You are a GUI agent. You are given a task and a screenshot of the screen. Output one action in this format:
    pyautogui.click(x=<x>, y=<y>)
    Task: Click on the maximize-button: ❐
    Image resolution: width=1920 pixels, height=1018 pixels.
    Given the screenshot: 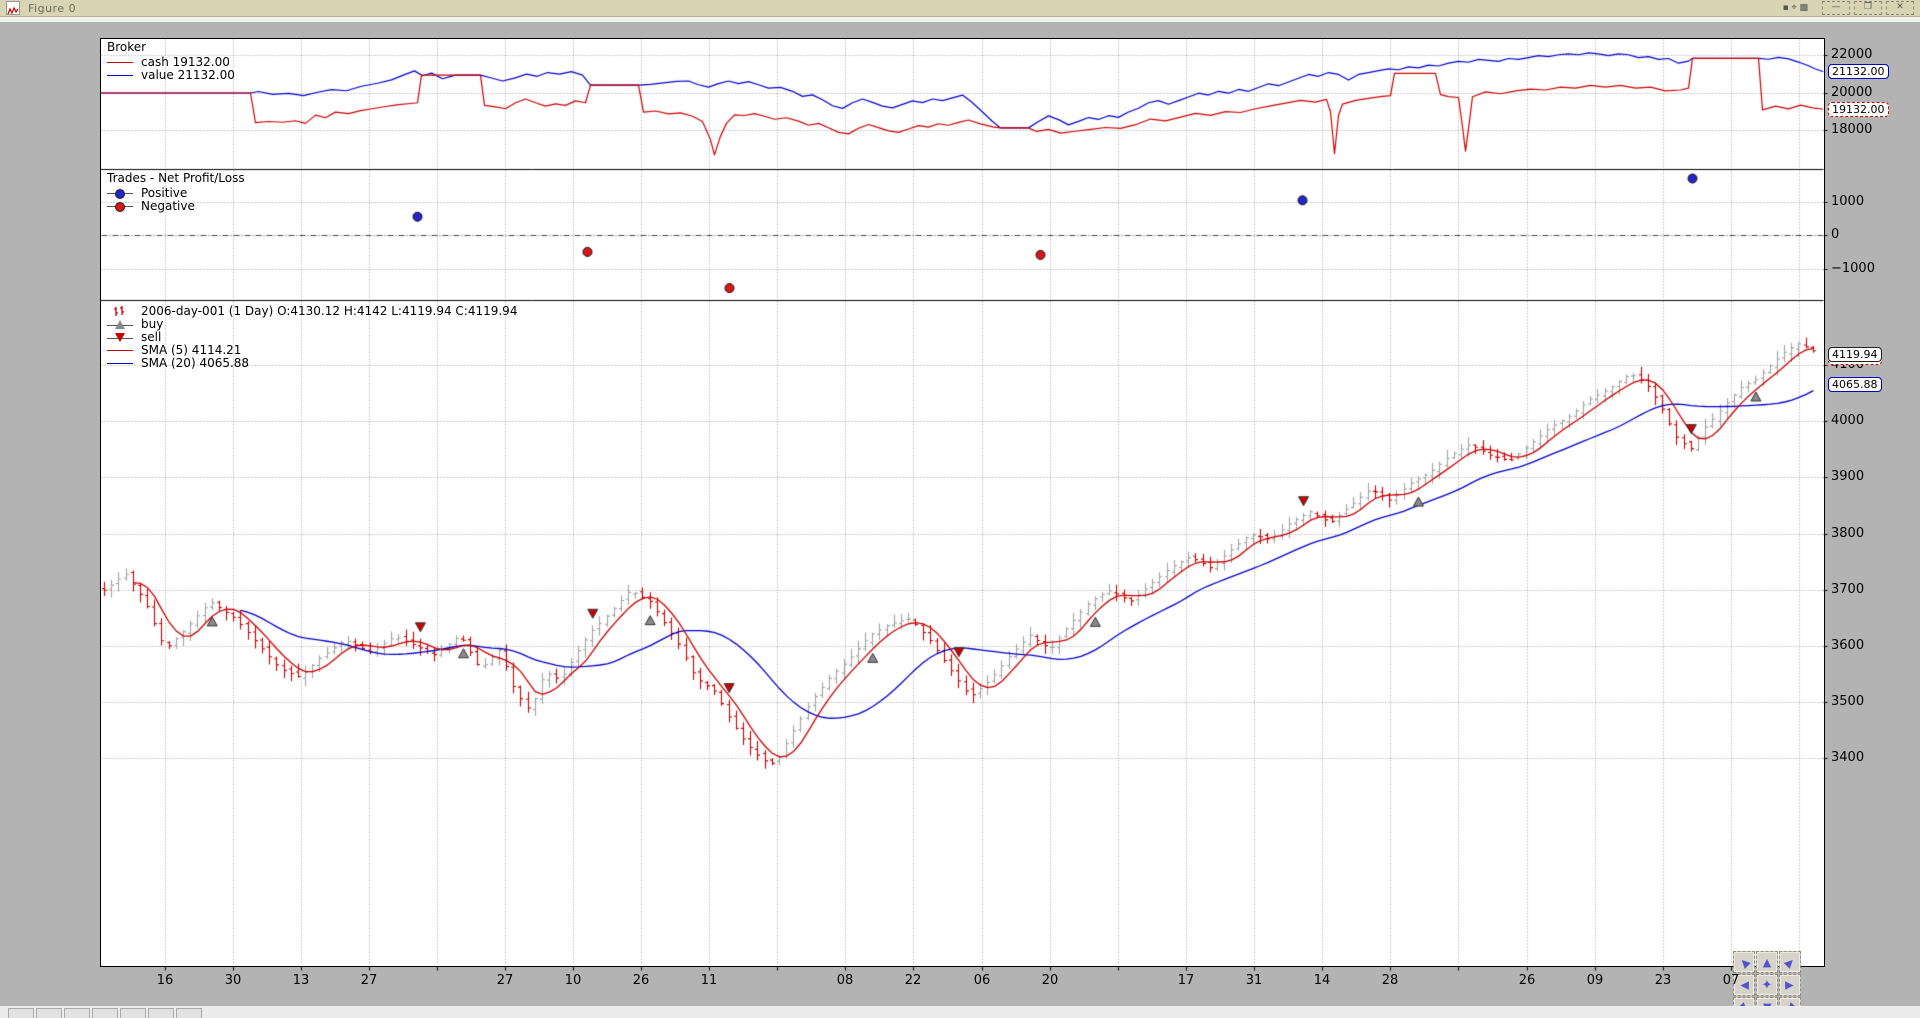 What is the action you would take?
    pyautogui.click(x=1868, y=8)
    